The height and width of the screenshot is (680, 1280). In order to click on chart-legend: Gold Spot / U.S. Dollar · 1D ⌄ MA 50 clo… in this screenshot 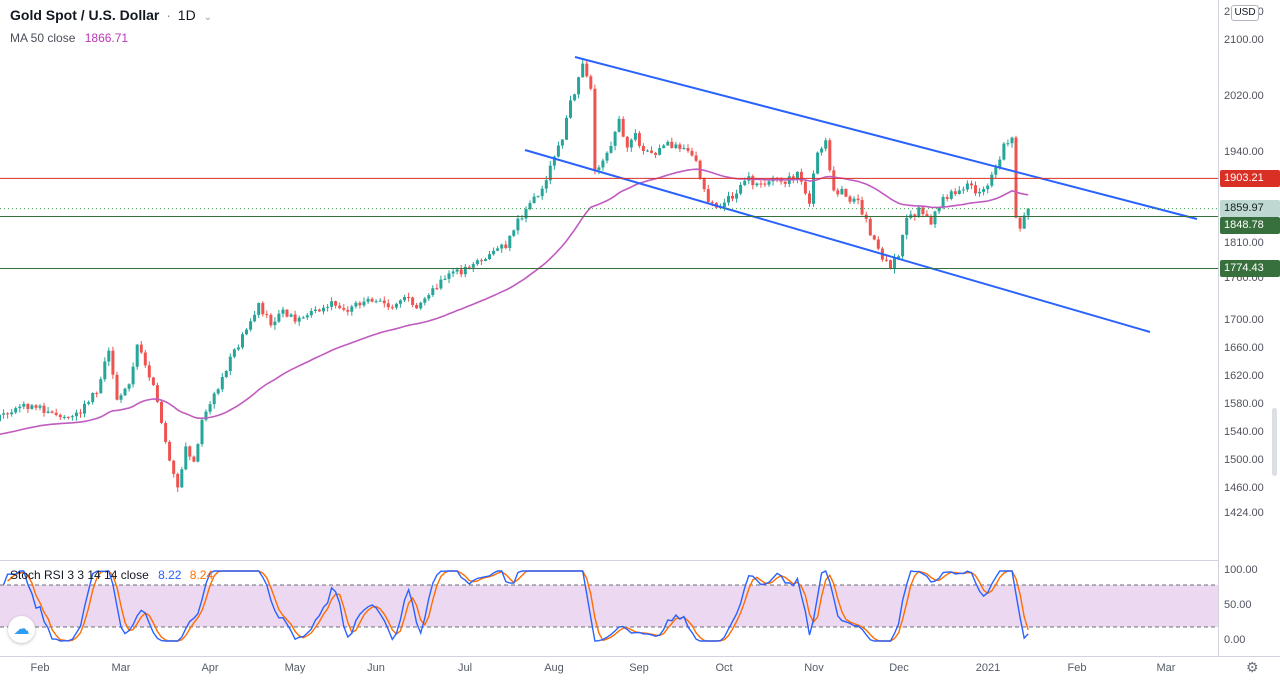, I will do `click(111, 26)`.